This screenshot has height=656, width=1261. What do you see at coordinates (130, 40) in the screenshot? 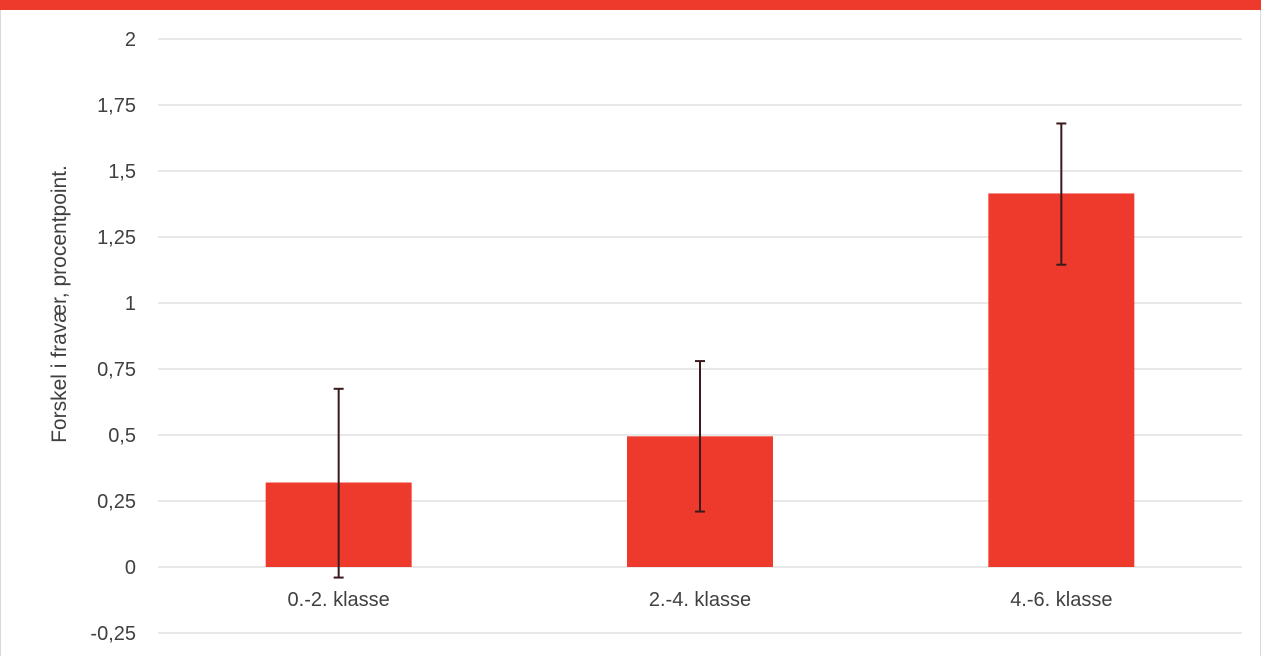
I see `y-tick-label: 2` at bounding box center [130, 40].